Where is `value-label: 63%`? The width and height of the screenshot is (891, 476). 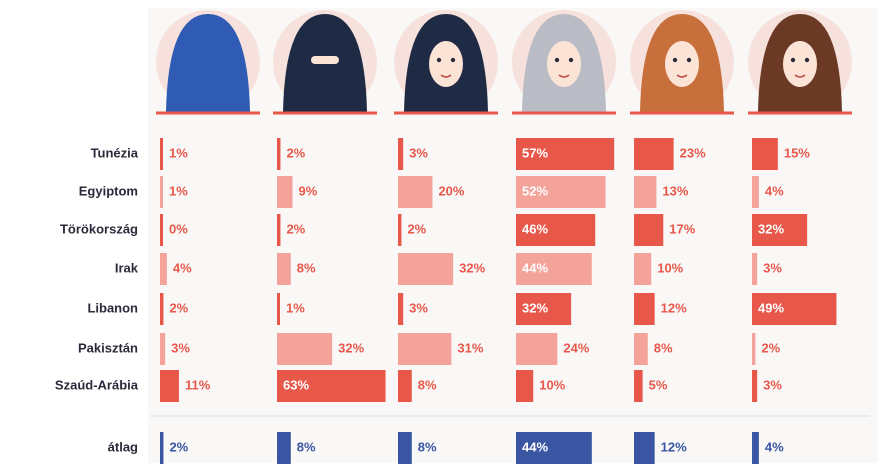
value-label: 63% is located at coordinates (296, 384).